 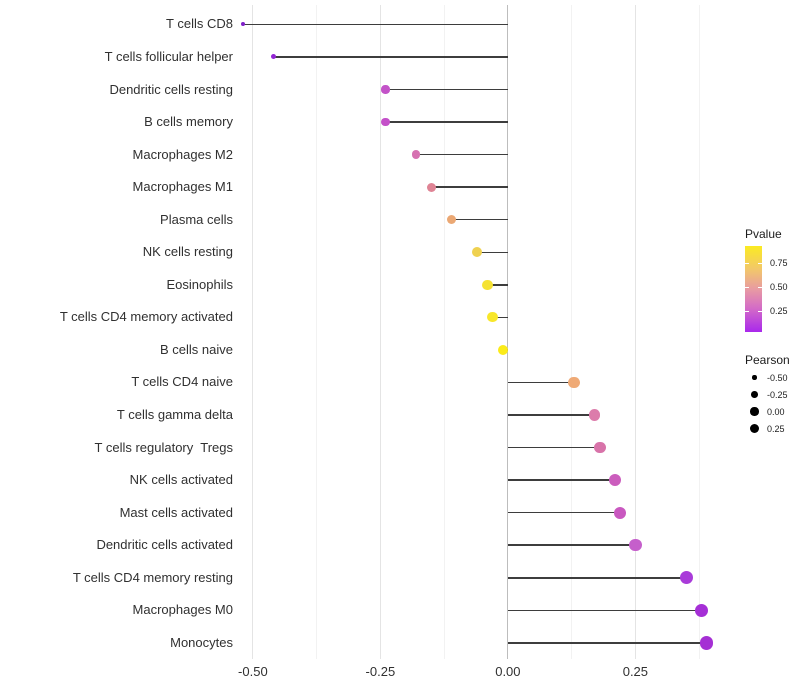 I want to click on colorbar-tick-label: 0.25, so click(x=779, y=310).